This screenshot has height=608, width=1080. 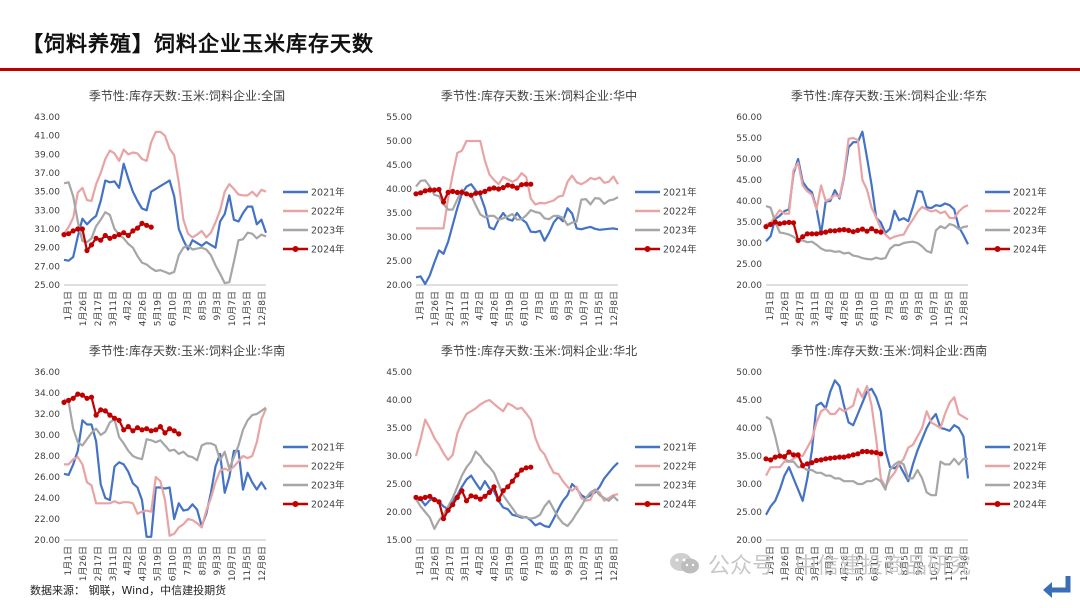 I want to click on legend-label: 2024年, so click(x=1030, y=505).